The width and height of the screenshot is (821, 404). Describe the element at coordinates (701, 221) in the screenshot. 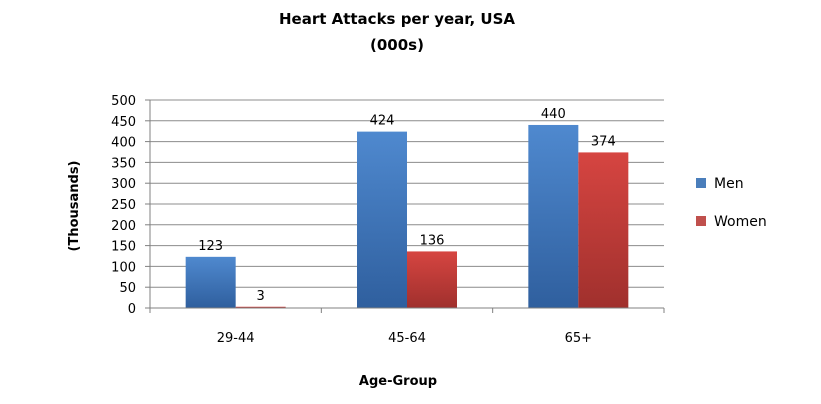

I see `legend-swatch-women` at that location.